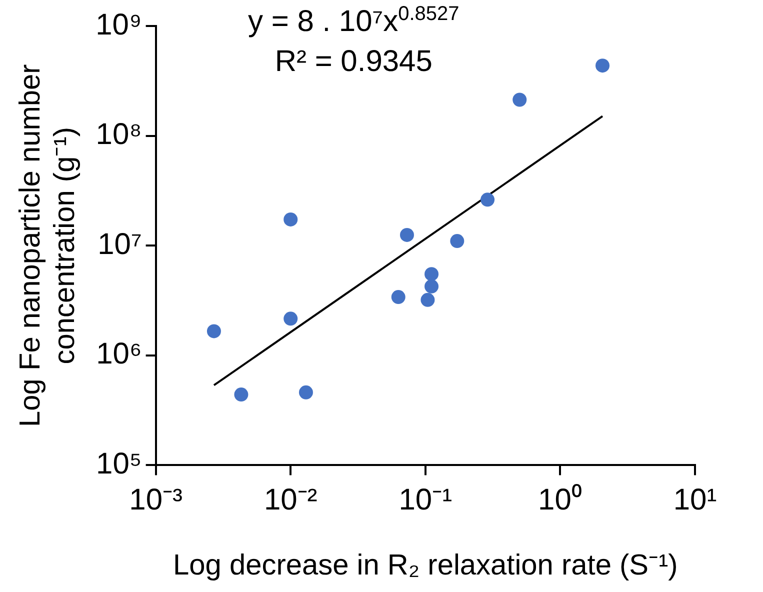  Describe the element at coordinates (425, 499) in the screenshot. I see `x-tick-label: 10⁻¹` at that location.